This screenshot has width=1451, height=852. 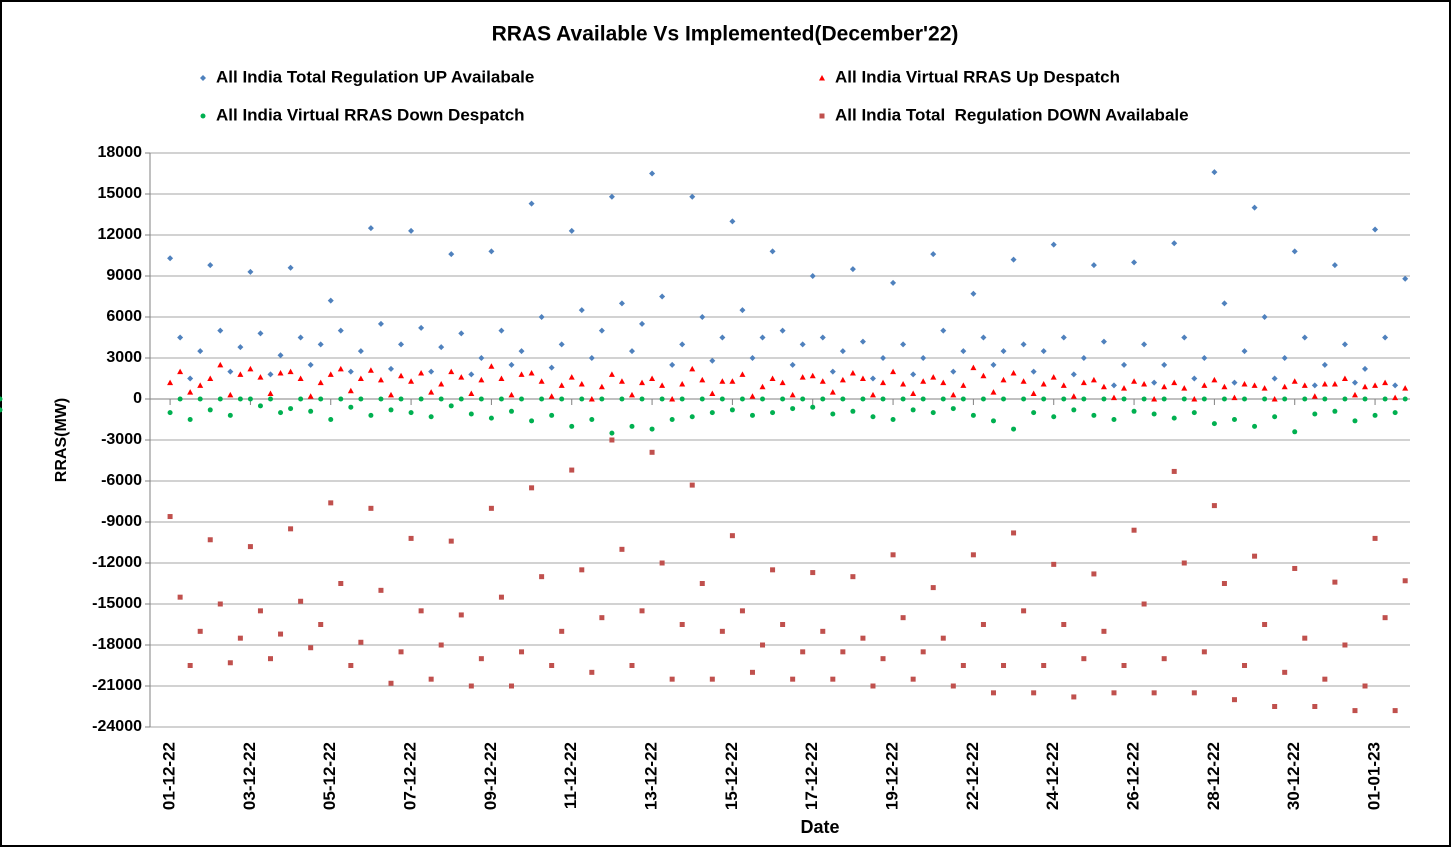 What do you see at coordinates (410, 776) in the screenshot?
I see `x-tick-label: 07-12-22` at bounding box center [410, 776].